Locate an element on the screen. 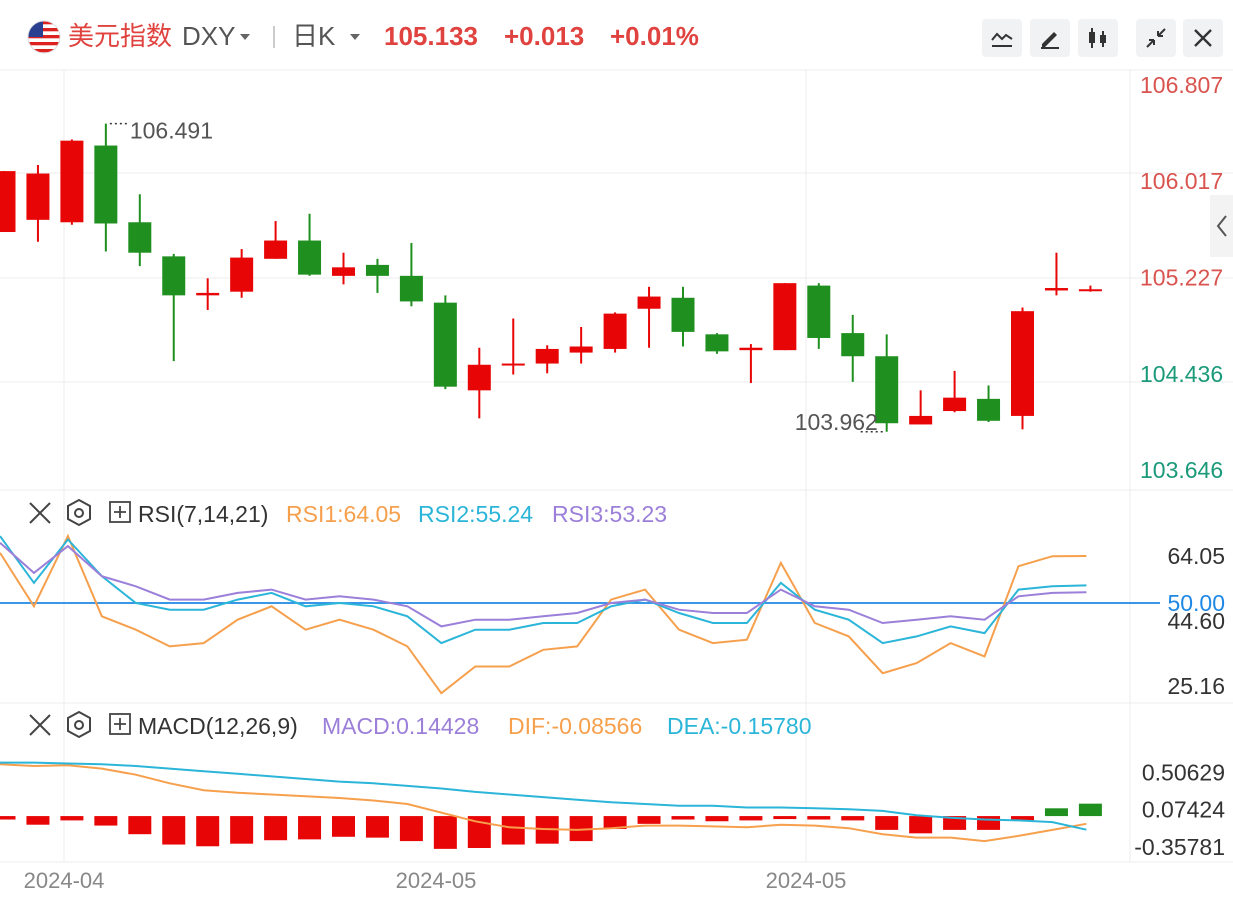 The height and width of the screenshot is (904, 1233). close-button is located at coordinates (1203, 38).